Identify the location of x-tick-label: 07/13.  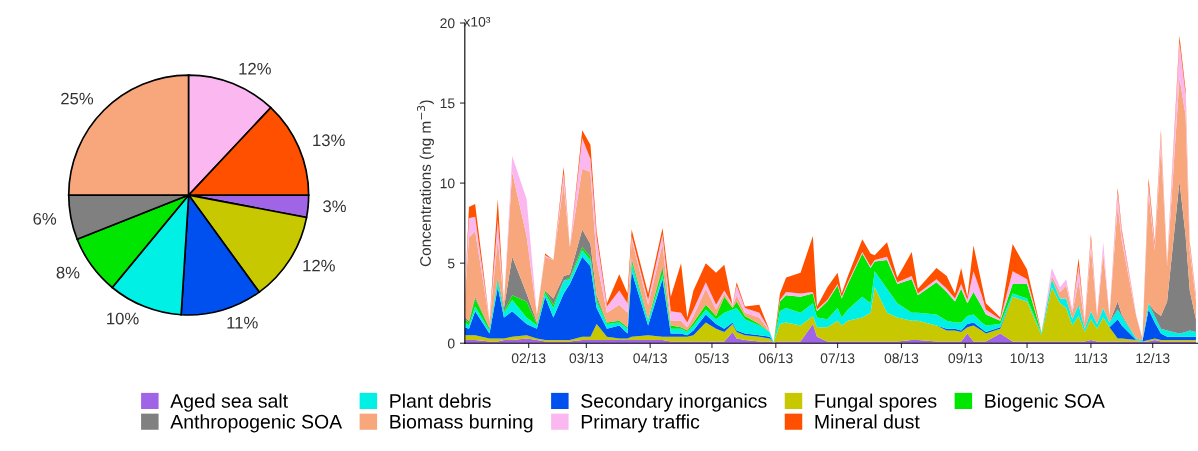
(837, 358).